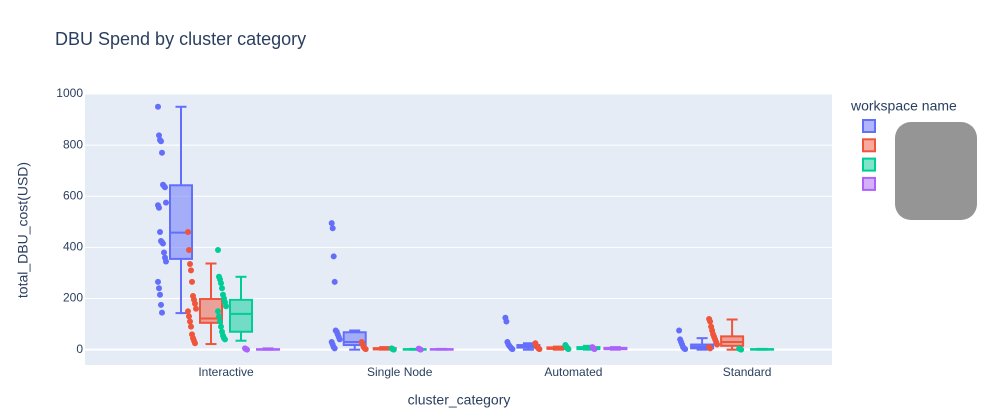 This screenshot has width=997, height=416. I want to click on y-tick-label: 200, so click(73, 298).